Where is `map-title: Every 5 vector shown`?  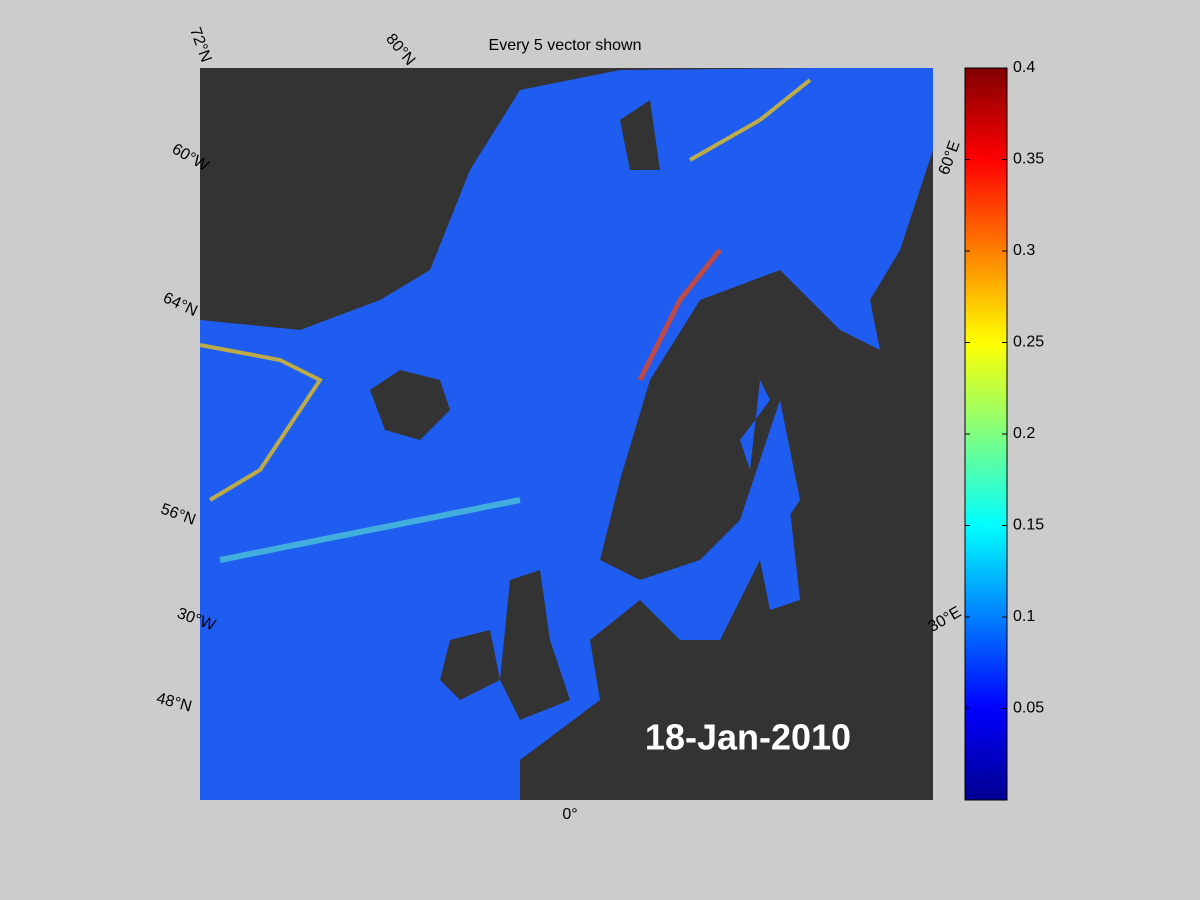
map-title: Every 5 vector shown is located at coordinates (565, 45).